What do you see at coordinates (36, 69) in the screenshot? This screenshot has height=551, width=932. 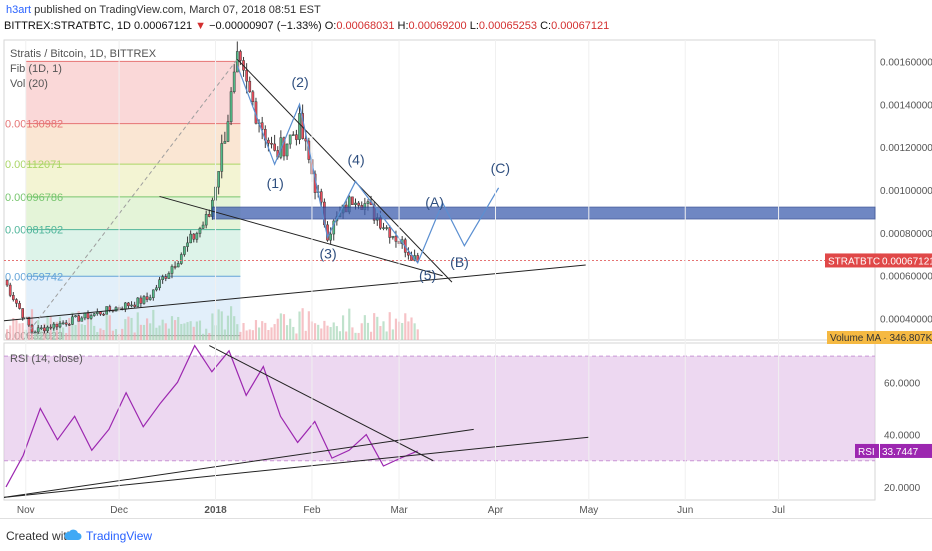 I see `legend-fib: Fib (1D, 1)` at bounding box center [36, 69].